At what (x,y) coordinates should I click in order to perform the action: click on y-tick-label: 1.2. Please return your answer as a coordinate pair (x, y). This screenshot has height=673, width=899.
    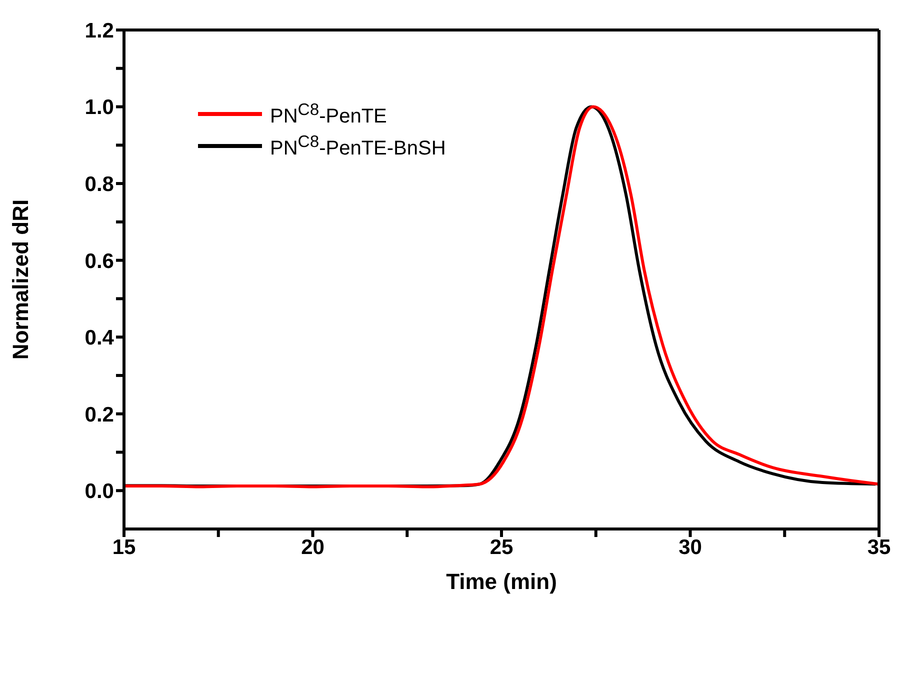
    Looking at the image, I should click on (99, 30).